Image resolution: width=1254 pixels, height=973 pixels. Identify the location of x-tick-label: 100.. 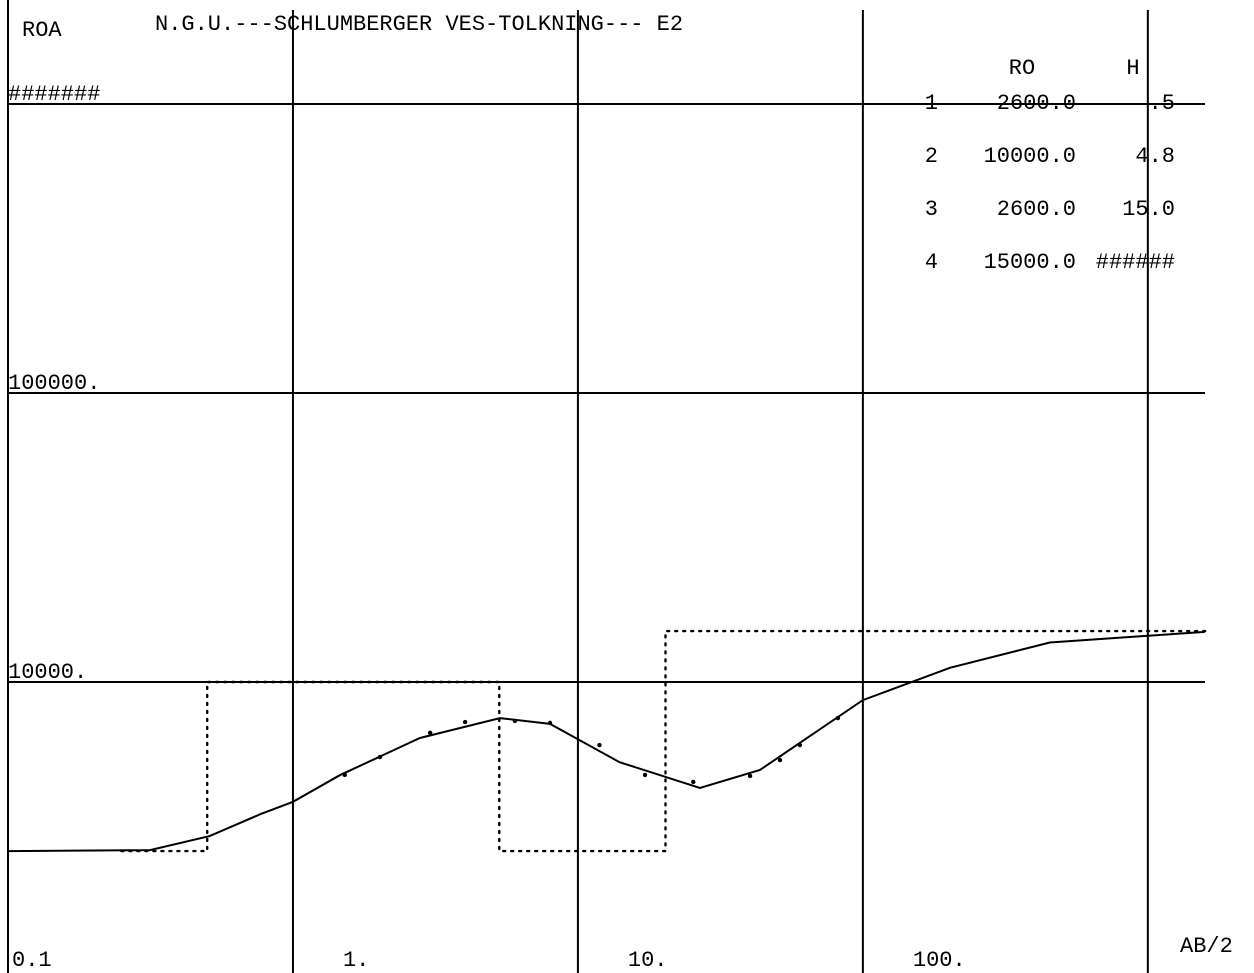
(939, 960).